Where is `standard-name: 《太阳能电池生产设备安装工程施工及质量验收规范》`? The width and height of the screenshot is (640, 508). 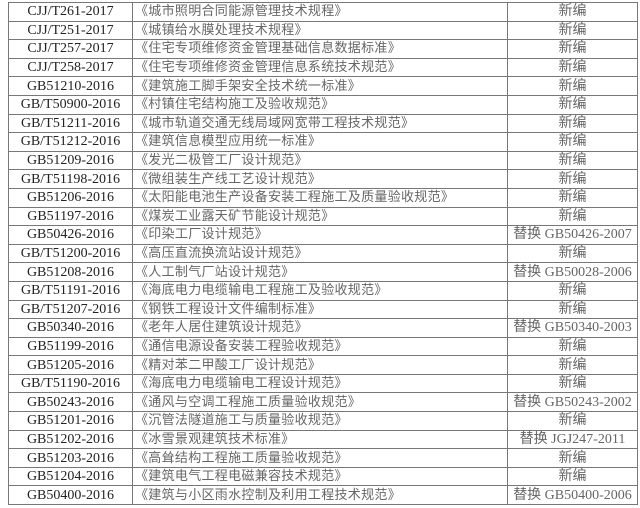
standard-name: 《太阳能电池生产设备安装工程施工及质量验收规范》 is located at coordinates (320, 197).